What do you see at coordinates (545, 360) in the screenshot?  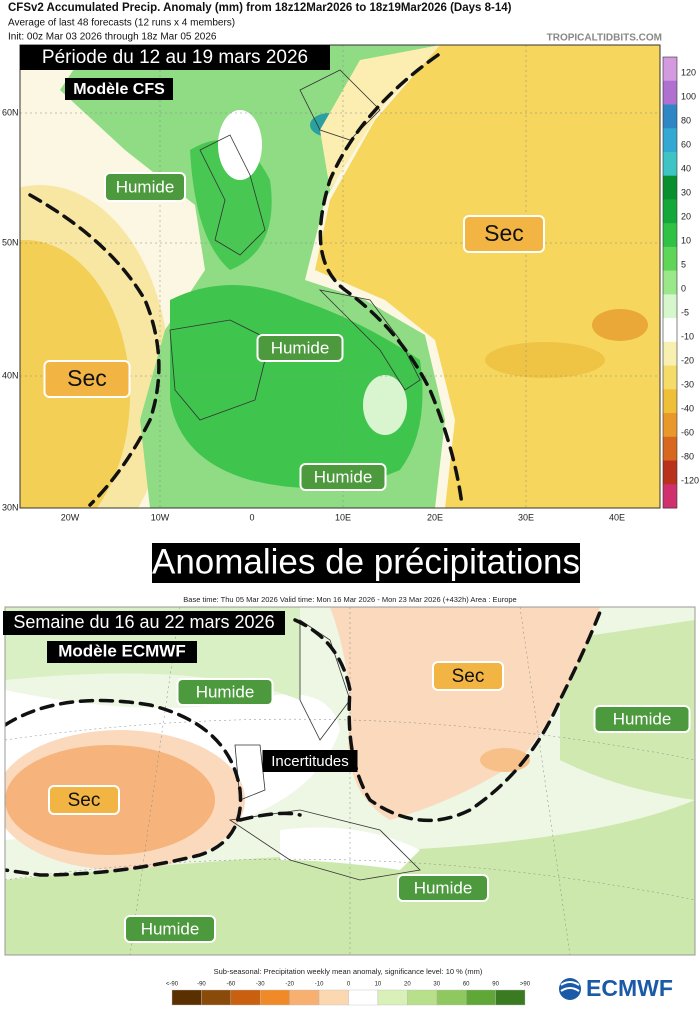 I see `dry-core` at bounding box center [545, 360].